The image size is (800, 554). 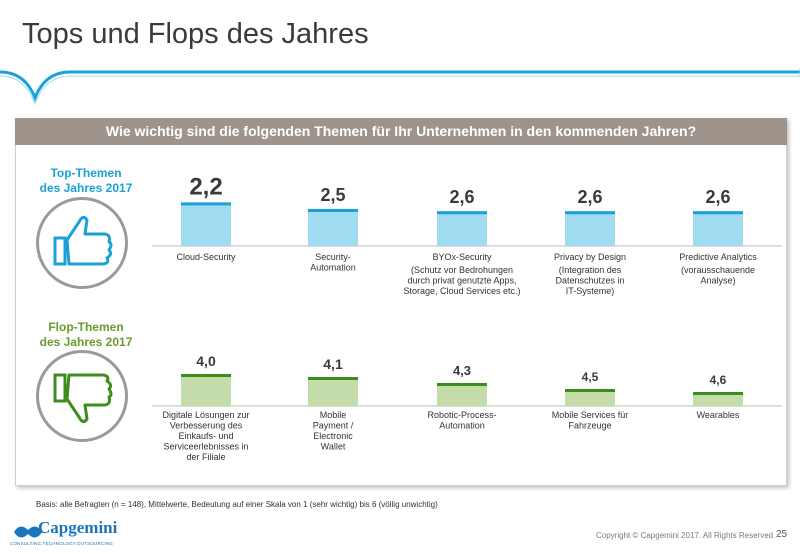 What do you see at coordinates (206, 257) in the screenshot?
I see `category-label: Cloud-Security` at bounding box center [206, 257].